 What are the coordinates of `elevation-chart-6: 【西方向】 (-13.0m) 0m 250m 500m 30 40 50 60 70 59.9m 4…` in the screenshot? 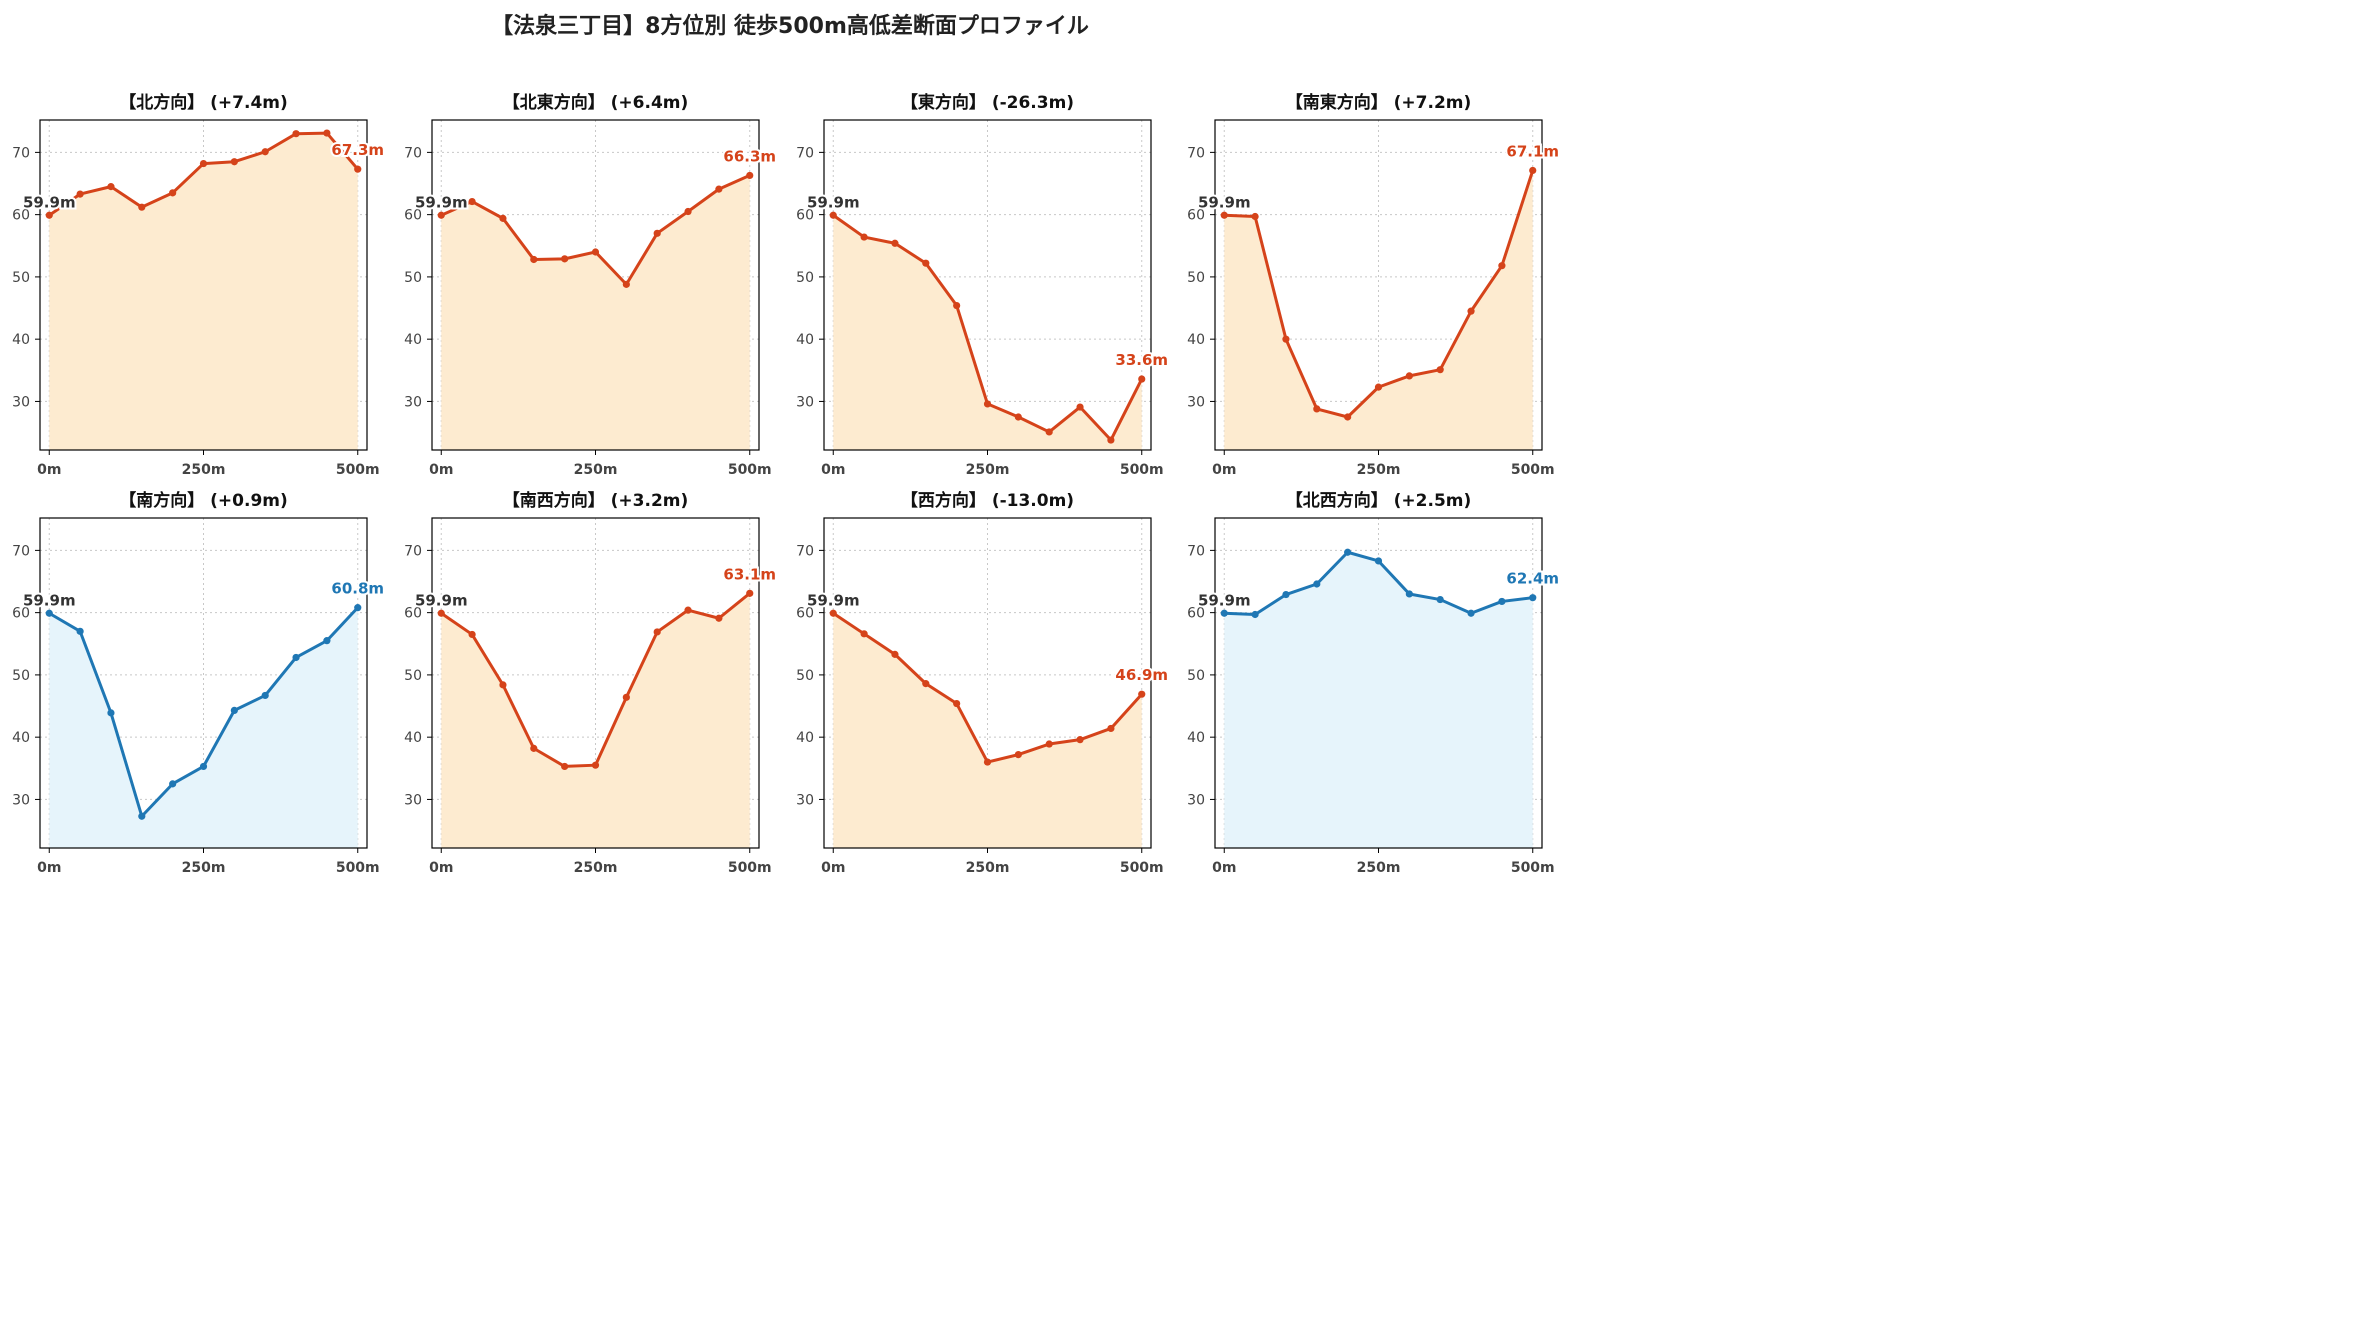 It's located at (983, 683).